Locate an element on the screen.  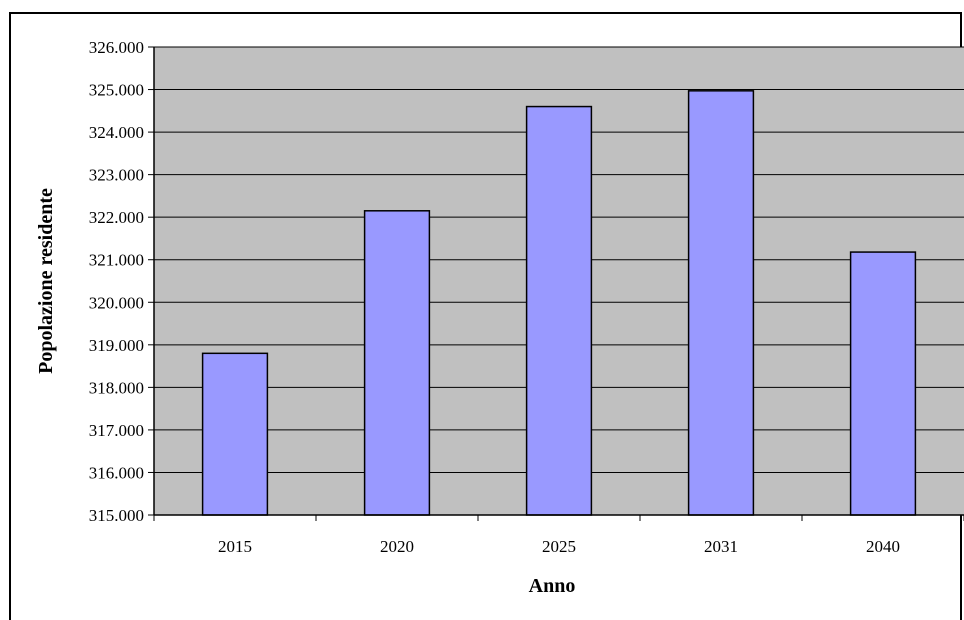
bar-2020 is located at coordinates (397, 363).